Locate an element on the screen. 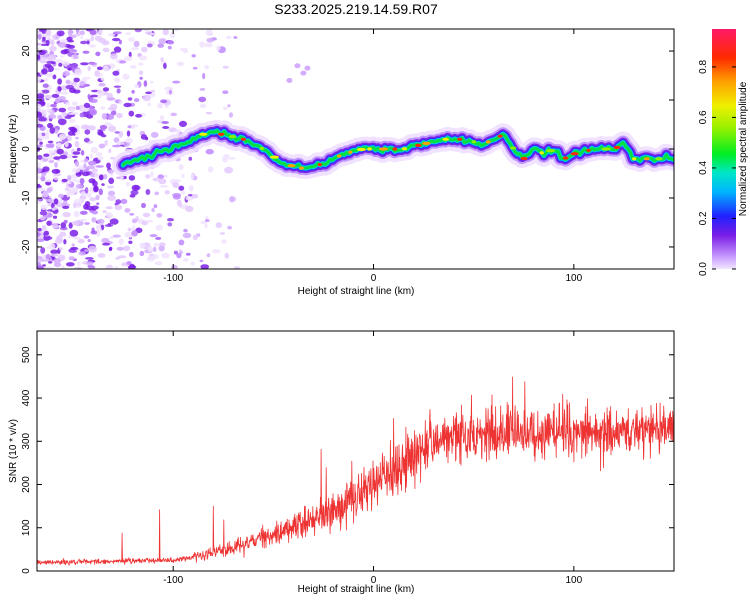 The image size is (750, 600). snr-x-label: Height of straight line (km) is located at coordinates (356, 589).